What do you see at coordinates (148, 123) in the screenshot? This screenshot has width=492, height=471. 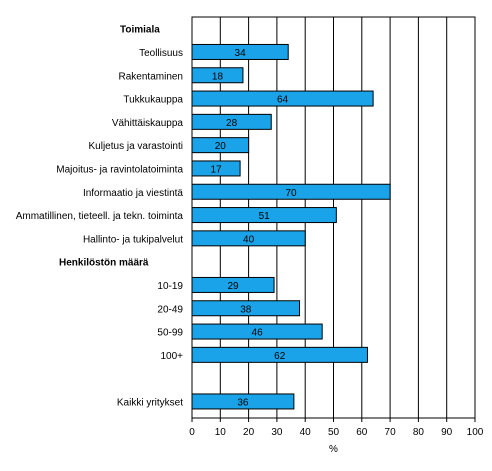 I see `category-label: Vähittäiskauppa` at bounding box center [148, 123].